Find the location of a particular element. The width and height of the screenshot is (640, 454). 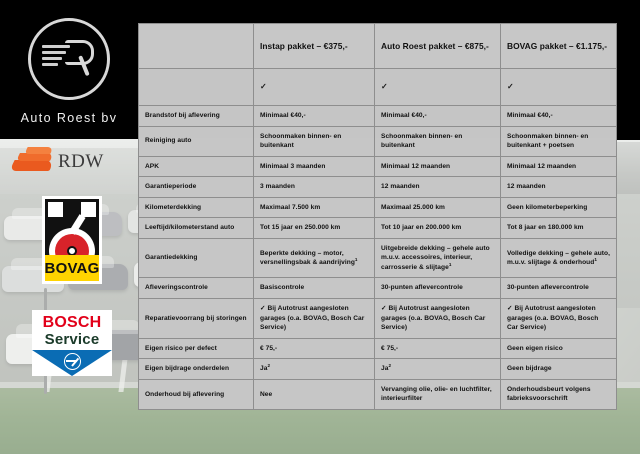

right-black-gutter is located at coordinates (628, 70).